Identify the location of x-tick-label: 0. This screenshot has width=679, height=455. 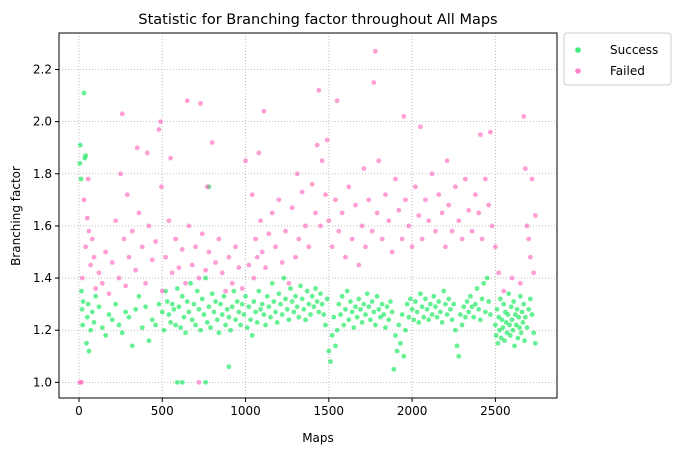
(79, 411).